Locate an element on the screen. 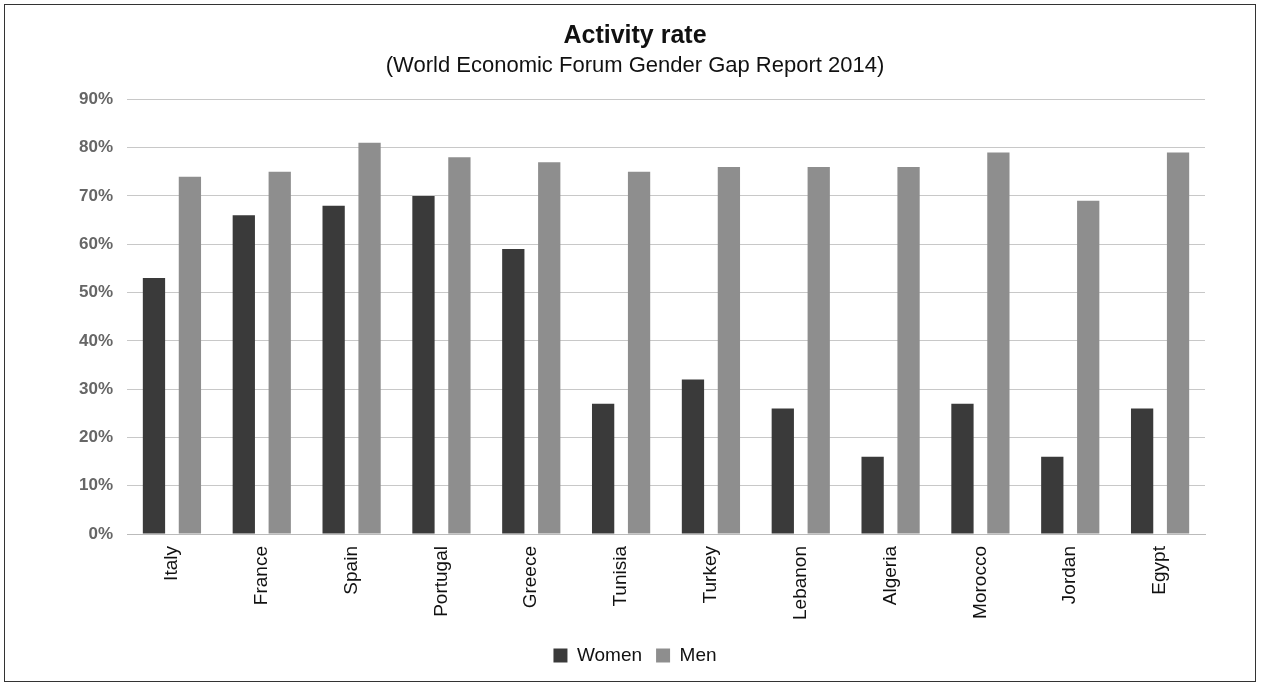  chart-subtitle: (World Economic Forum Gender Gap Report 2014) is located at coordinates (635, 65).